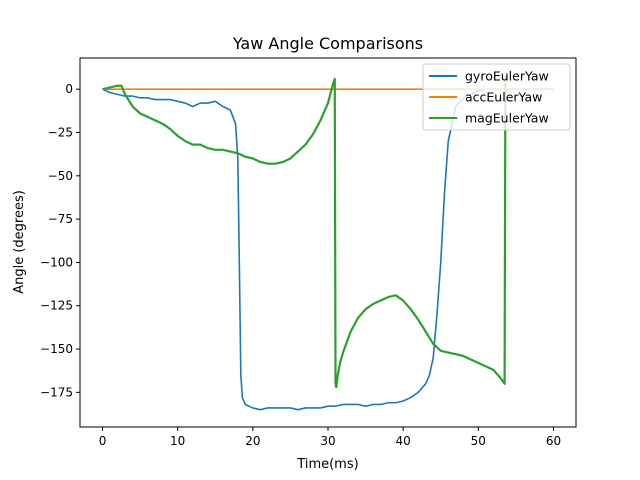 The width and height of the screenshot is (640, 480). I want to click on x-tick-label: 30, so click(327, 441).